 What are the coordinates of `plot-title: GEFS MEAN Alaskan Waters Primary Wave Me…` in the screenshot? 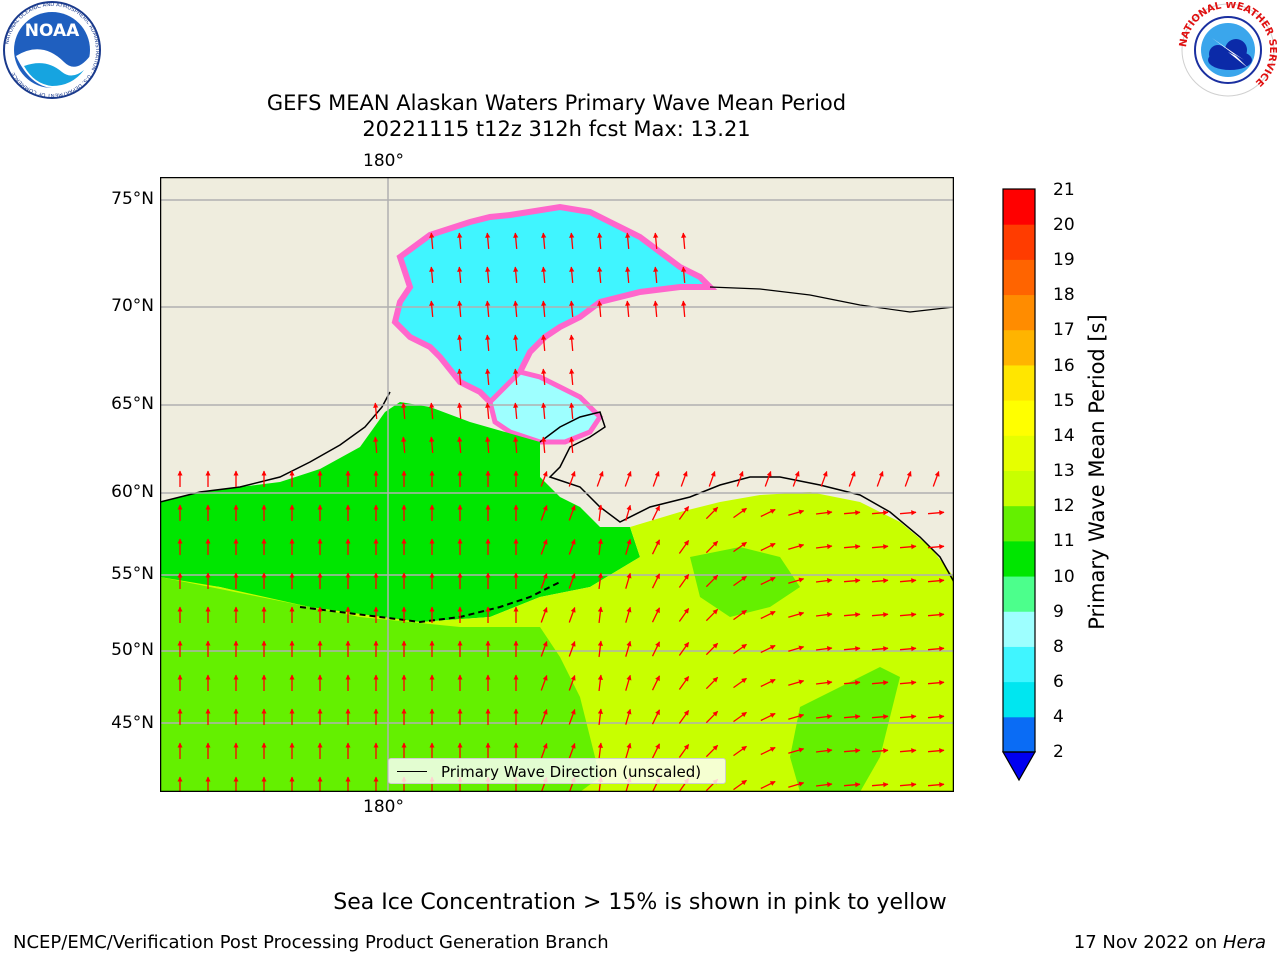 It's located at (556, 103).